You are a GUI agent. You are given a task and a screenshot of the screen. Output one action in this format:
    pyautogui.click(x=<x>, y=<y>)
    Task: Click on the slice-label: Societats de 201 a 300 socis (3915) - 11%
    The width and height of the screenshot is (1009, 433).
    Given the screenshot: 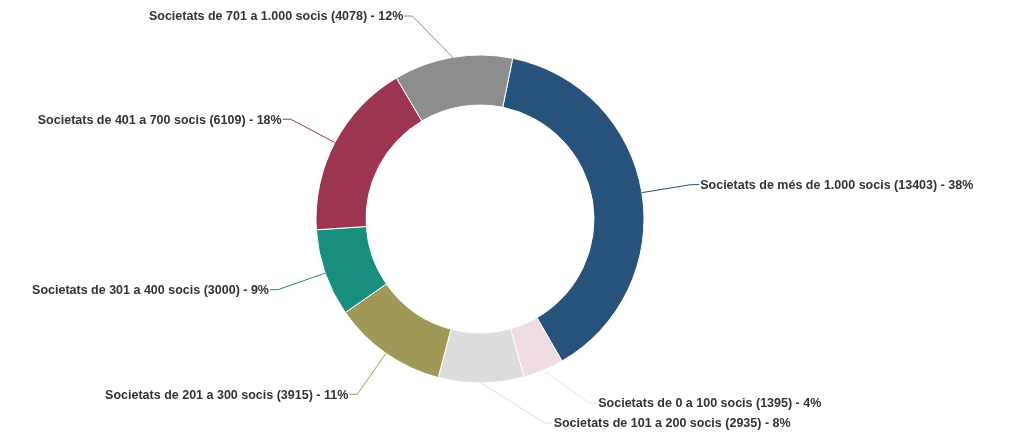 What is the action you would take?
    pyautogui.click(x=227, y=394)
    